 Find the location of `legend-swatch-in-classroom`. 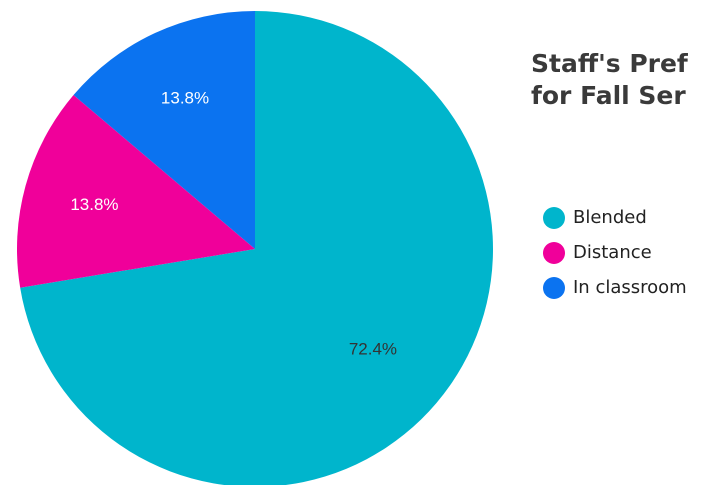

legend-swatch-in-classroom is located at coordinates (554, 287).